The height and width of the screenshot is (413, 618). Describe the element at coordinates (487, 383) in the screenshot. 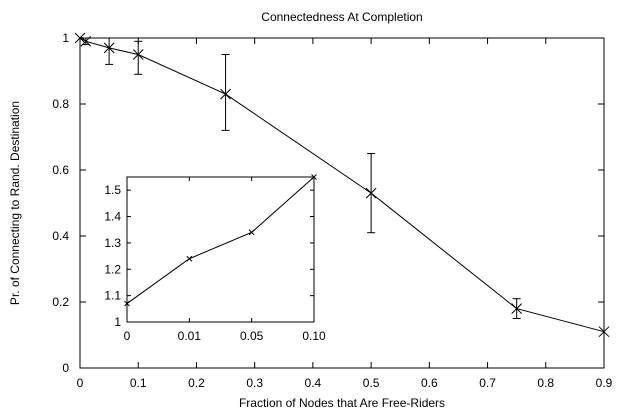

I see `x-tick-label: 0.7` at that location.